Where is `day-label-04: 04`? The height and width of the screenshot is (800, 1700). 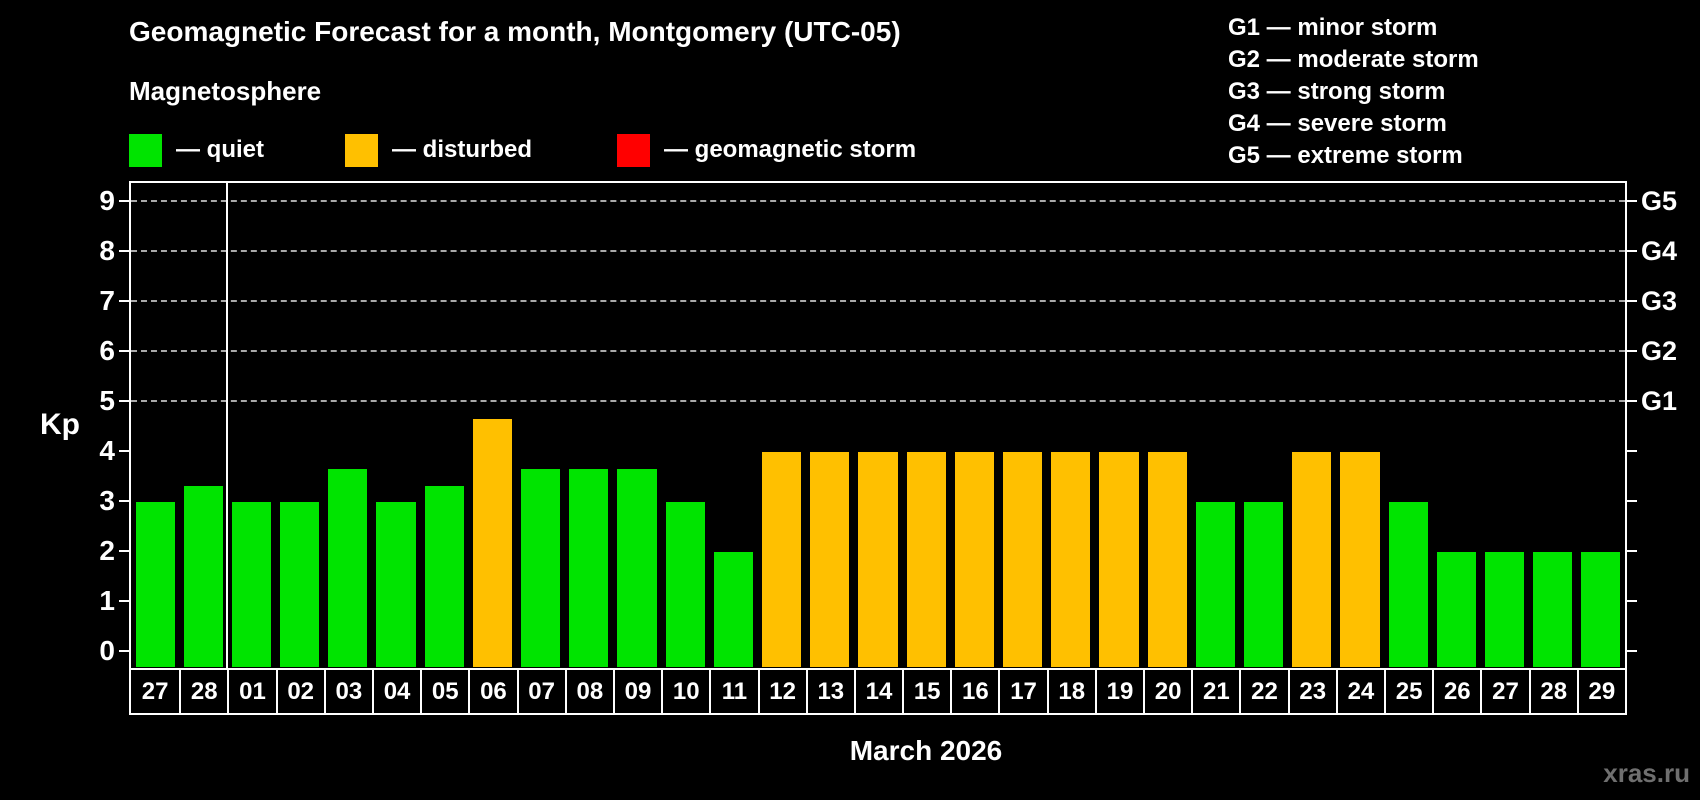 day-label-04: 04 is located at coordinates (395, 691).